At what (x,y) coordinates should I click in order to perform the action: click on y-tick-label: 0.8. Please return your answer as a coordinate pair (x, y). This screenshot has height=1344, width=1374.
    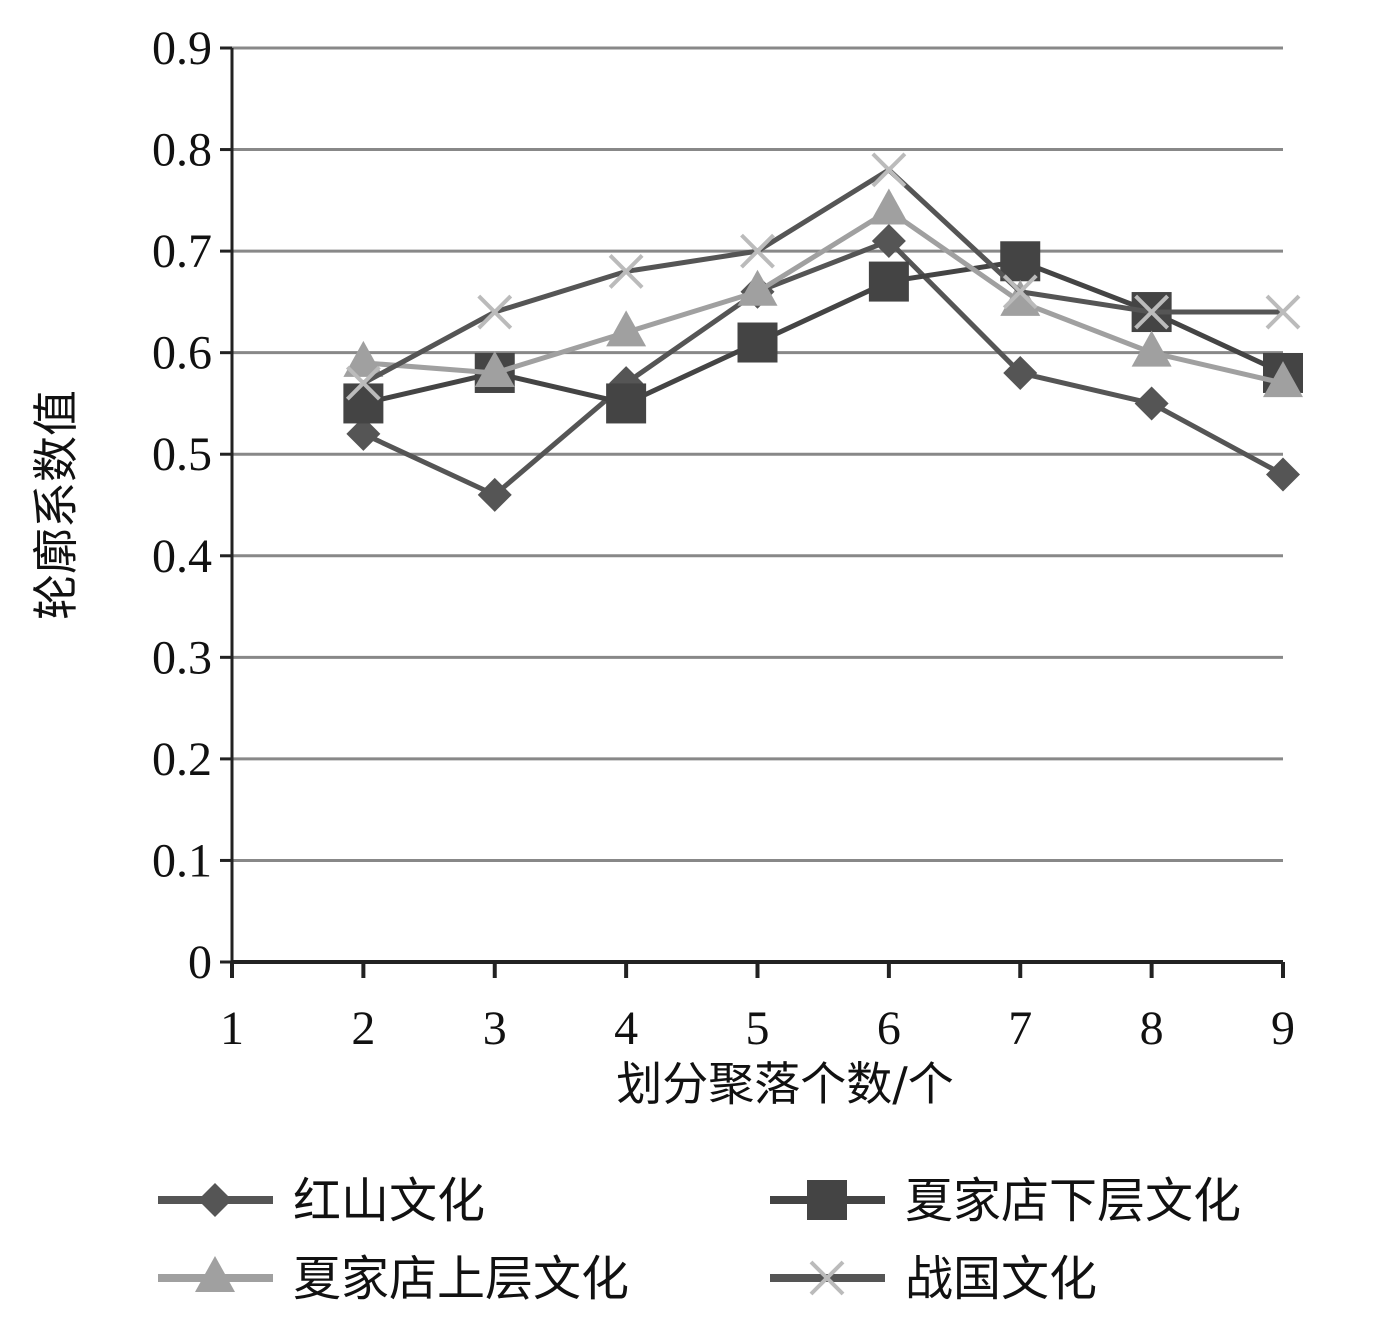
    Looking at the image, I should click on (182, 150).